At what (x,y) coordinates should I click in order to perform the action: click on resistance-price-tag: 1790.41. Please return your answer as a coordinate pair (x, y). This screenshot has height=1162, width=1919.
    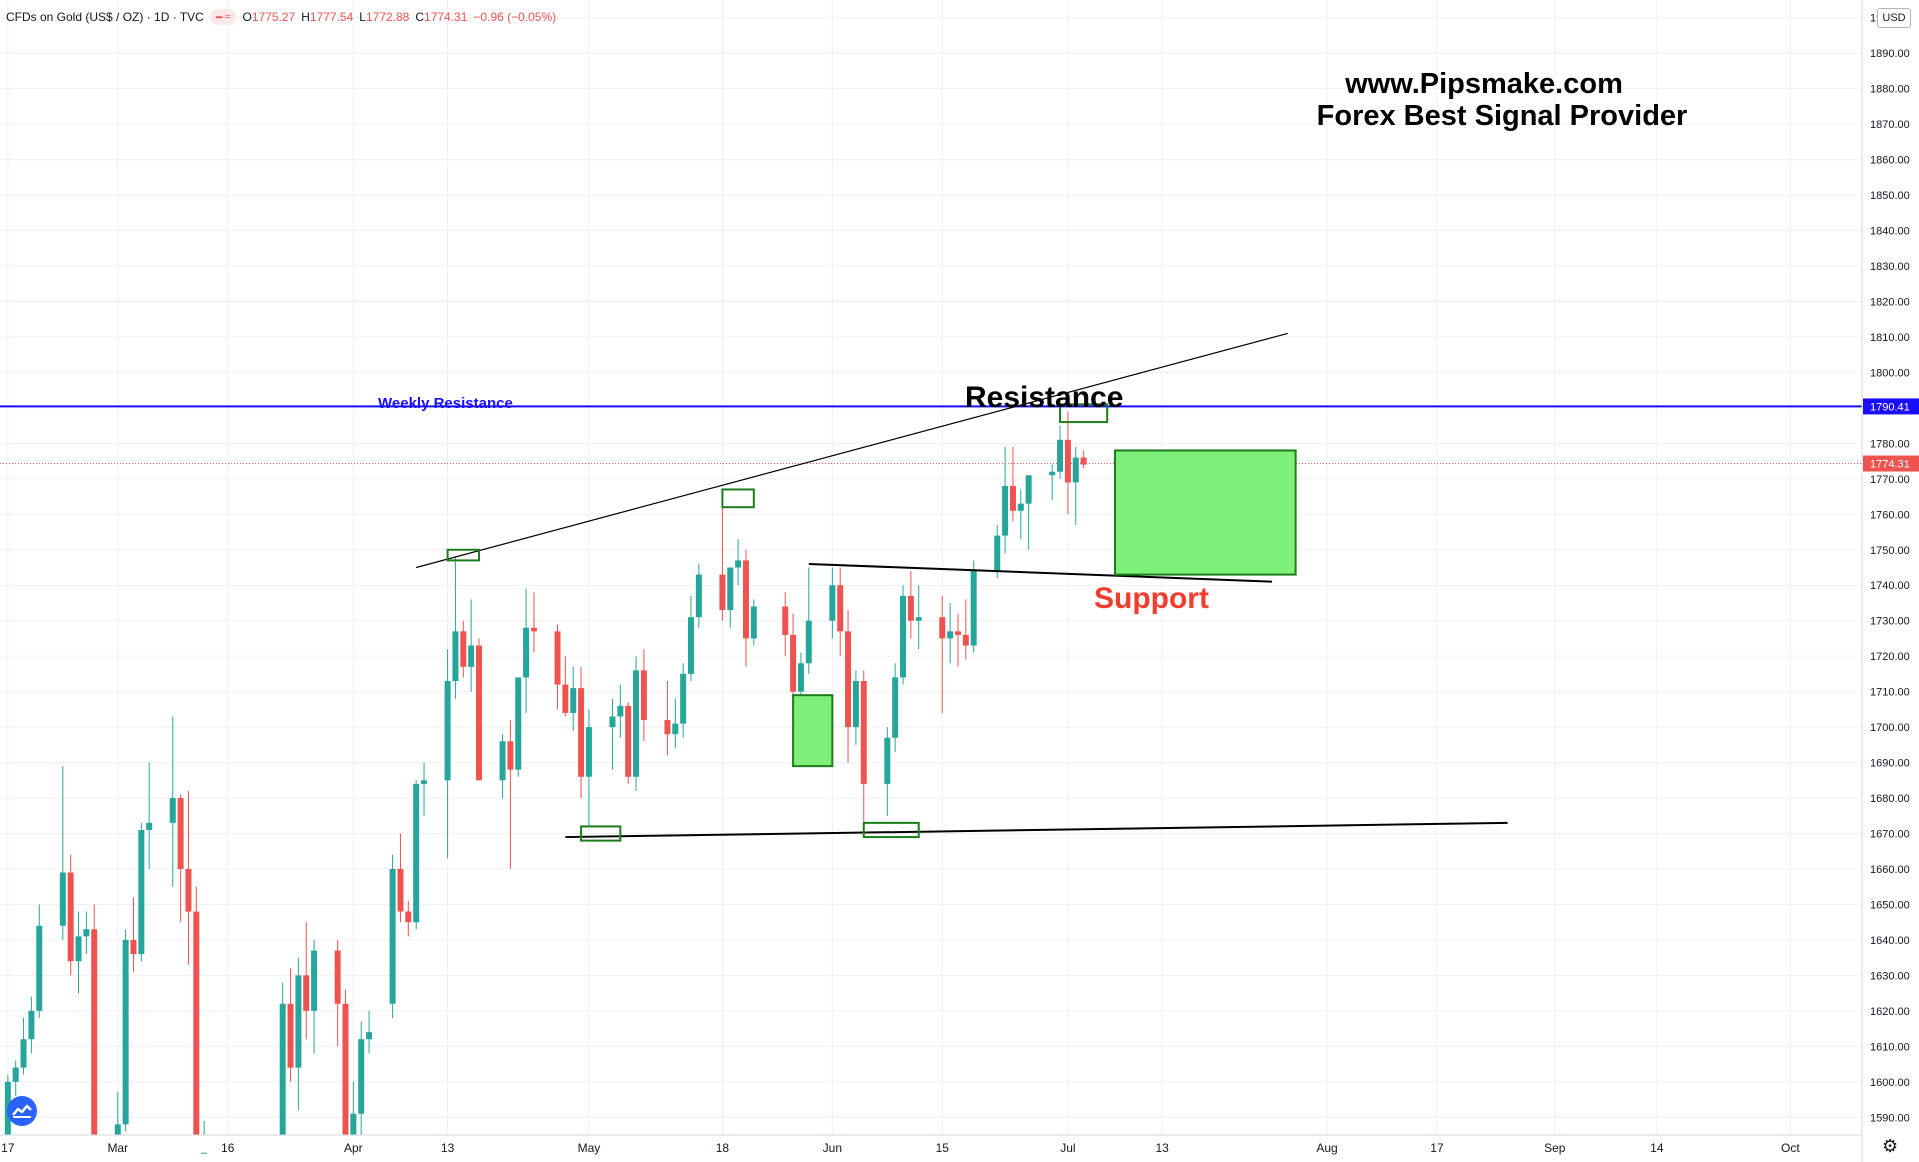
    Looking at the image, I should click on (1890, 407).